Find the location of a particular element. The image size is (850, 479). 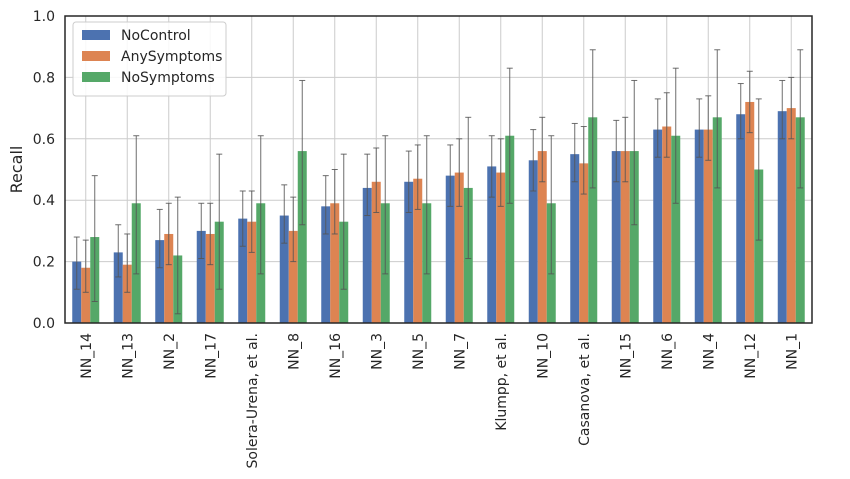

y-tick-label: 0.0 is located at coordinates (44, 324).